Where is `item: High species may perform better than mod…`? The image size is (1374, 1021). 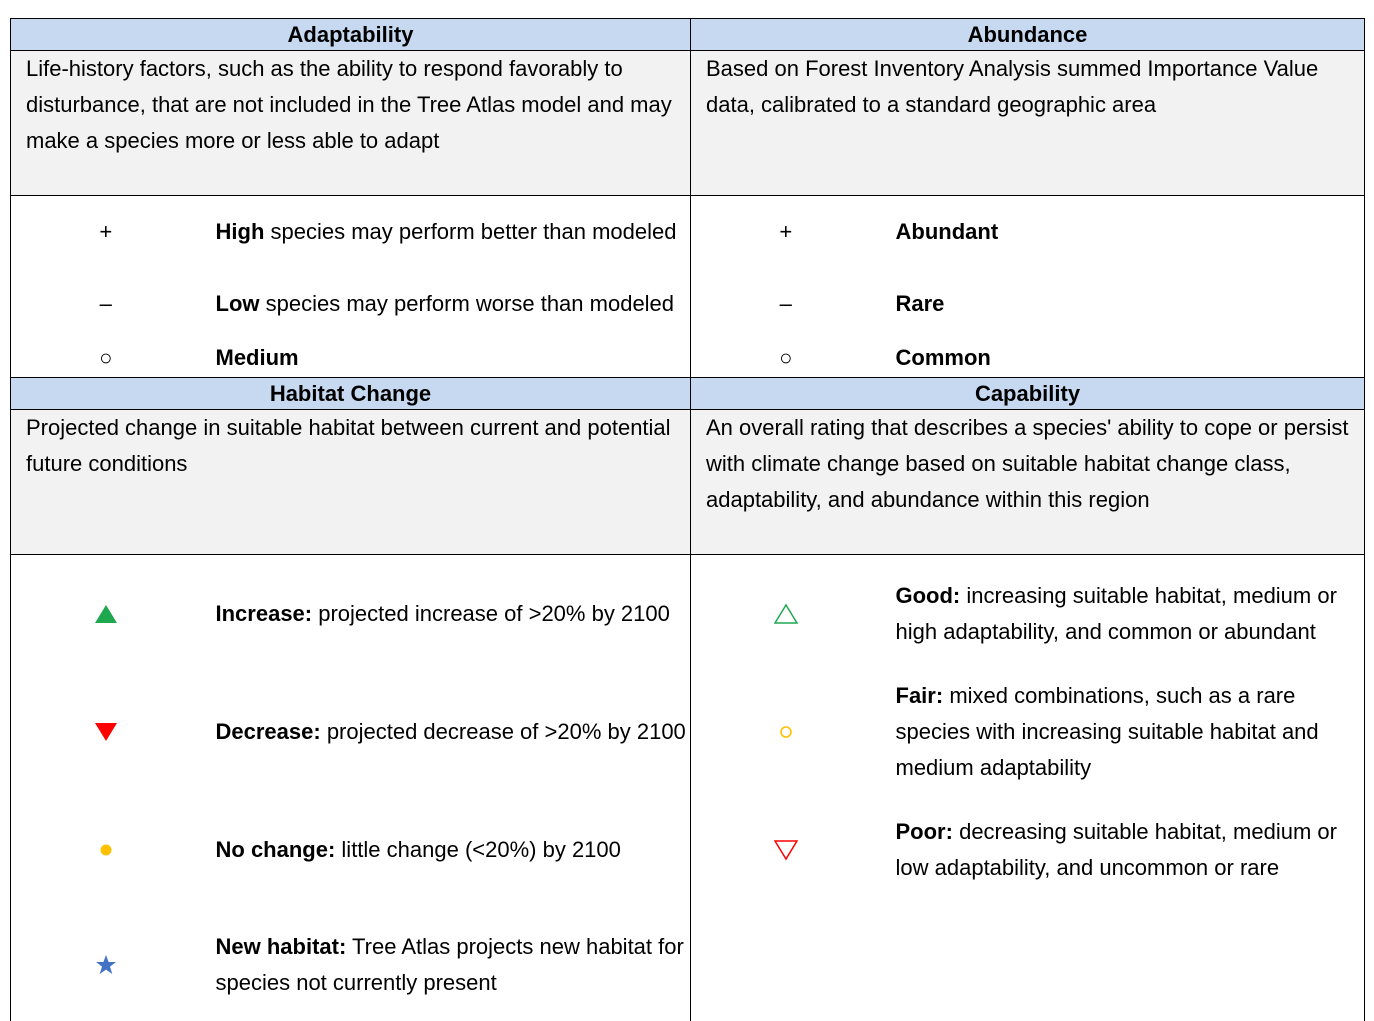 item: High species may perform better than mod… is located at coordinates (445, 231).